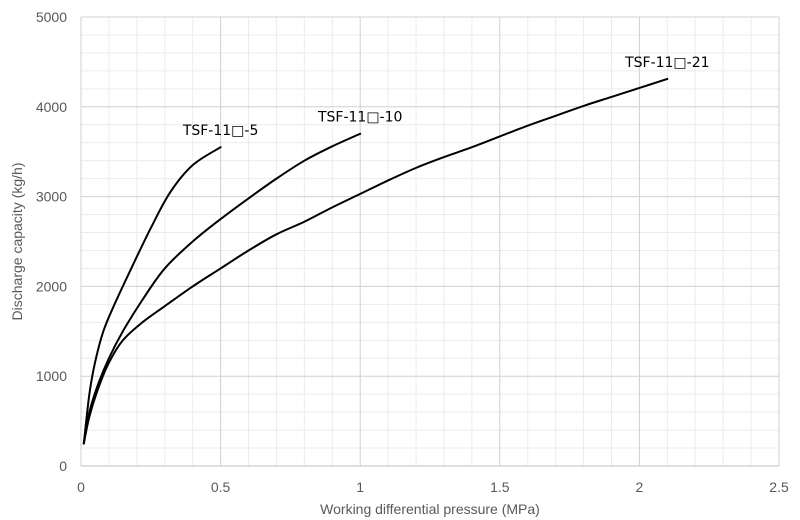 The height and width of the screenshot is (520, 800). Describe the element at coordinates (51, 286) in the screenshot. I see `y-tick-label: 2000` at that location.